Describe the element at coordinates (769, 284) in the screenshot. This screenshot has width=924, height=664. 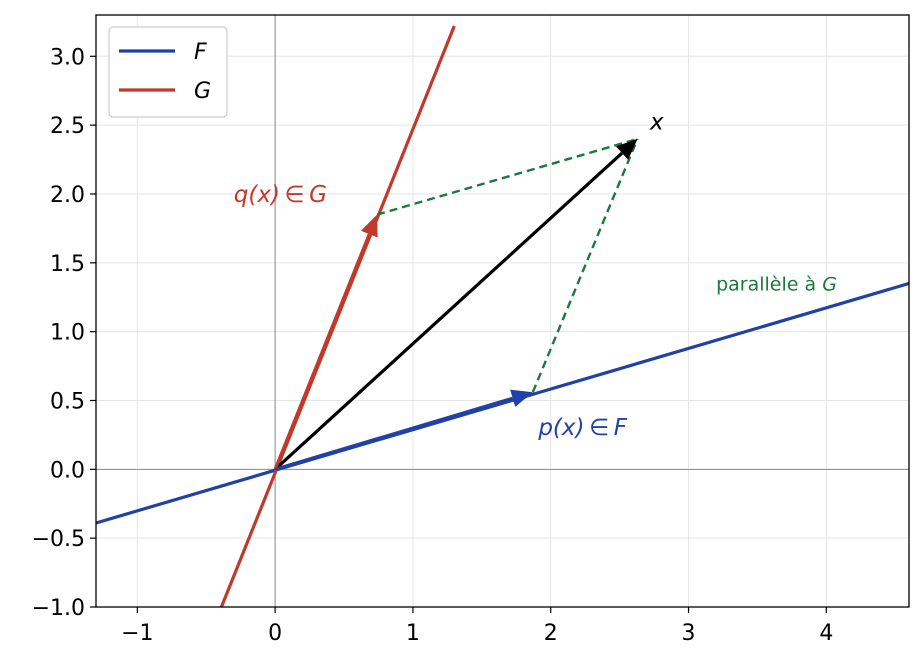
I see `annotation-text: parallèle à` at that location.